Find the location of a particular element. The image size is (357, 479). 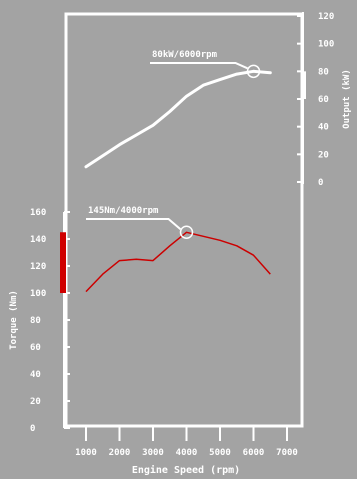

torque-tick-label: 60 is located at coordinates (35, 348).